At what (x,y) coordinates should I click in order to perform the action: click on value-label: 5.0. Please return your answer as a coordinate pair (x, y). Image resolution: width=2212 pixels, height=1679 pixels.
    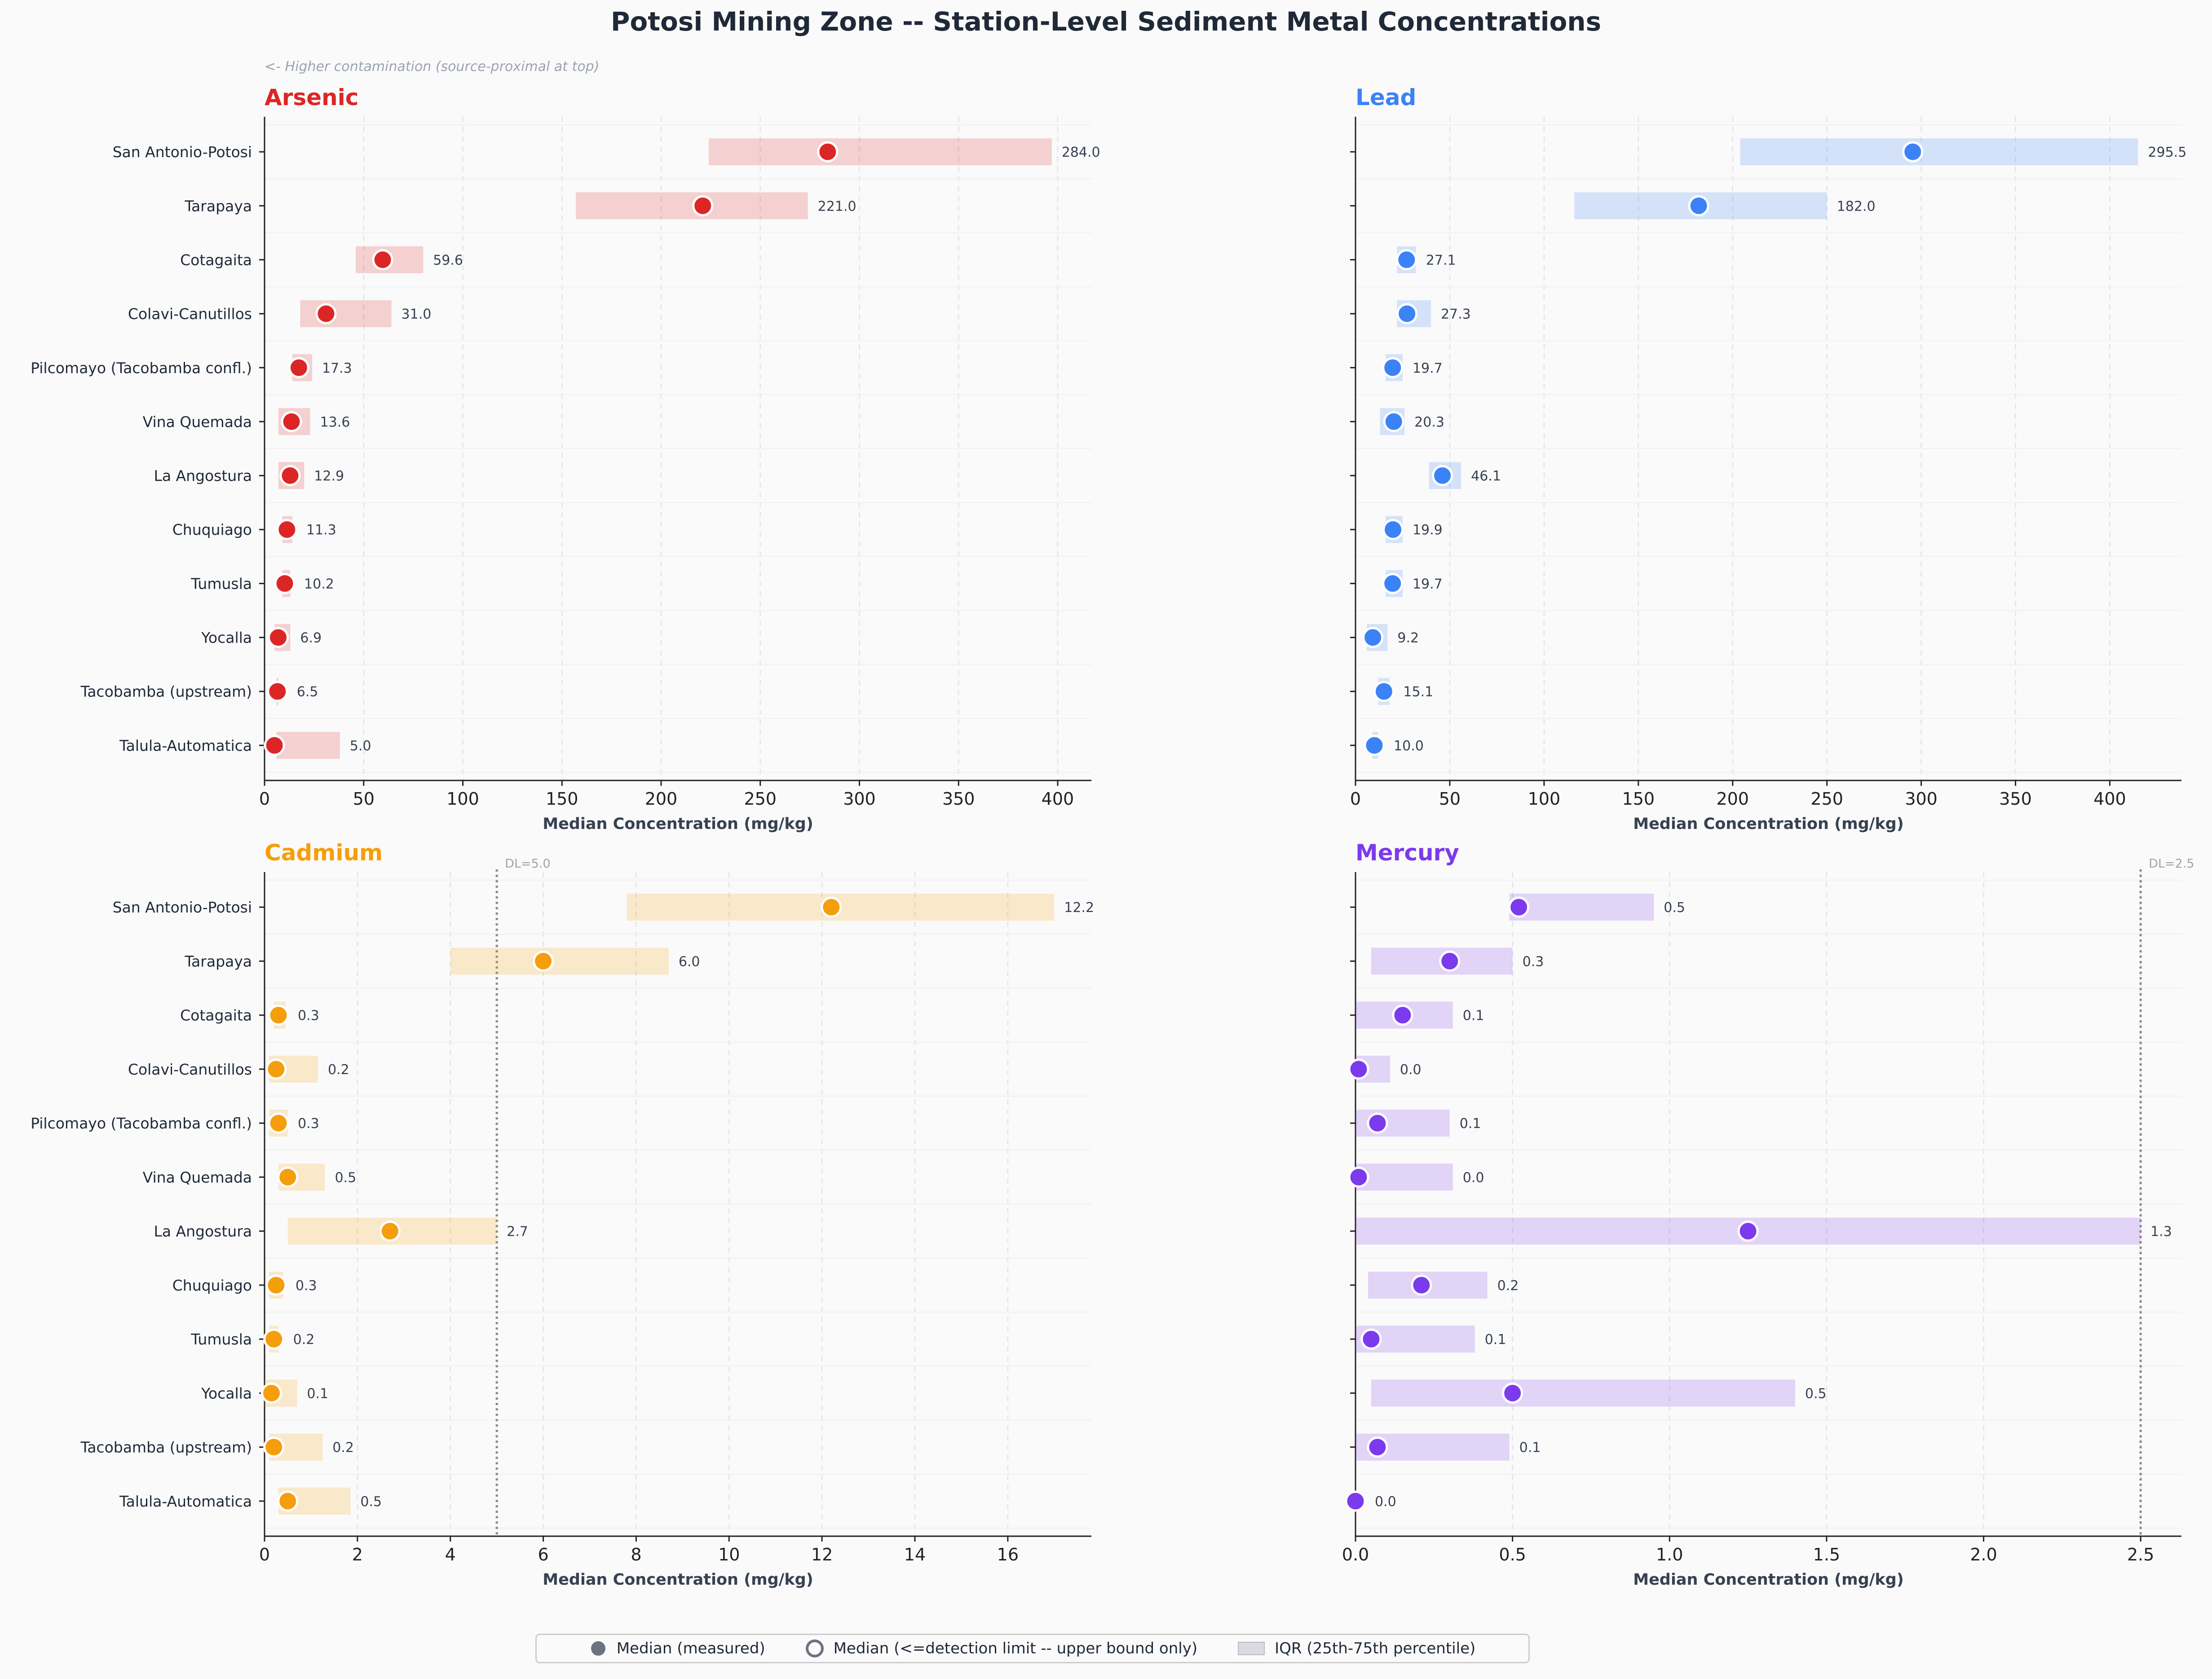
    Looking at the image, I should click on (361, 746).